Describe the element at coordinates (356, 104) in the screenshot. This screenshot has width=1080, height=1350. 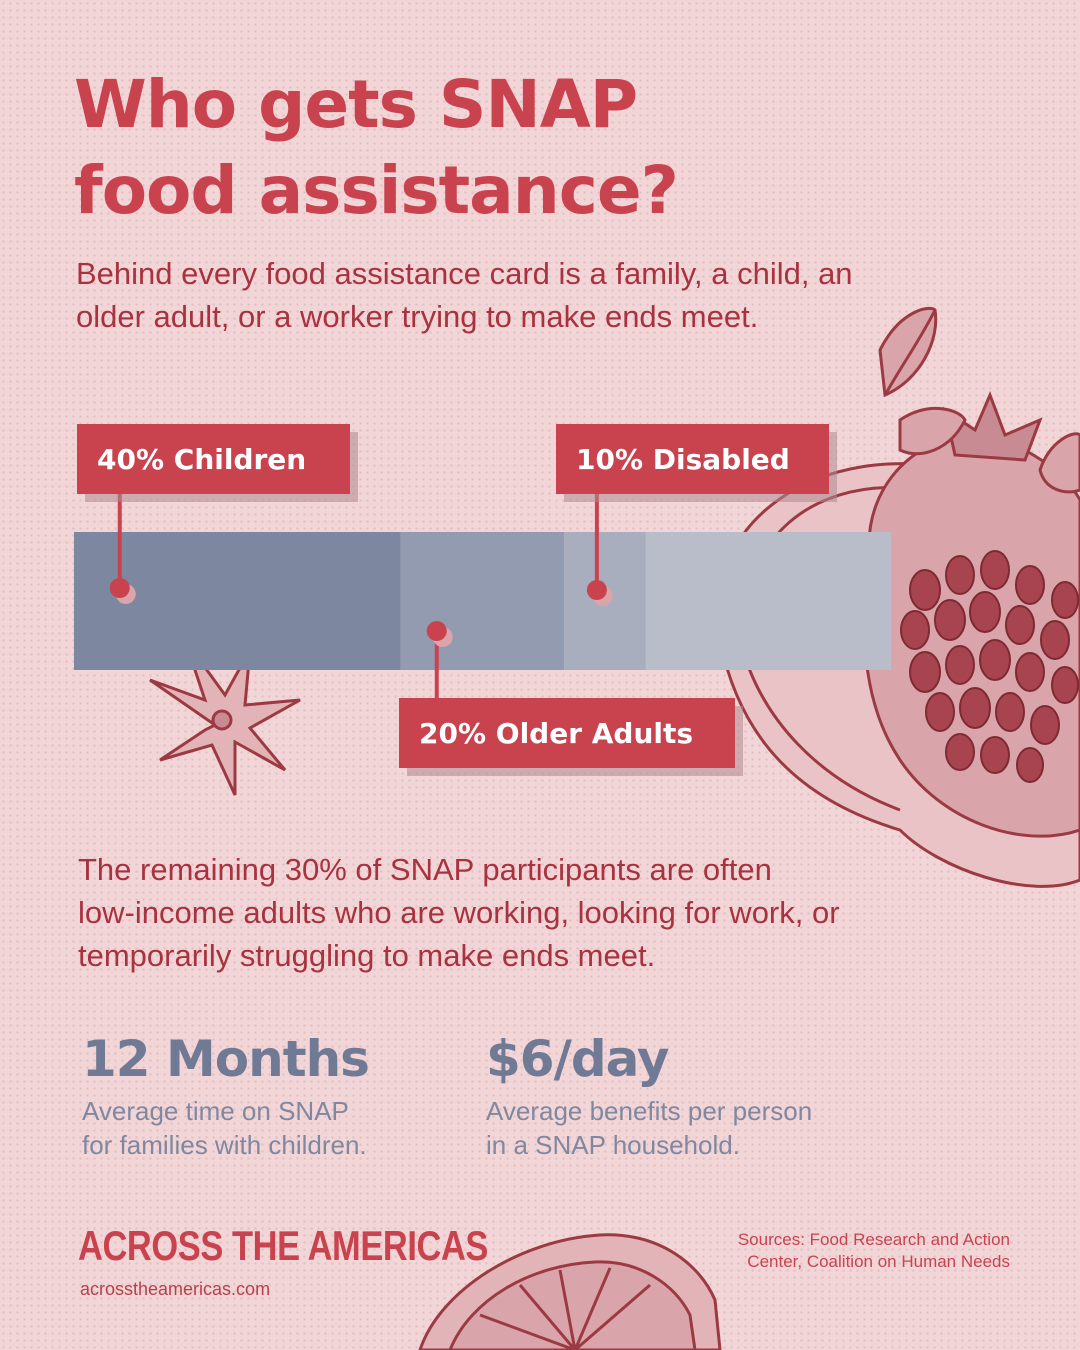
I see `title-line-1: Who gets SNAP` at that location.